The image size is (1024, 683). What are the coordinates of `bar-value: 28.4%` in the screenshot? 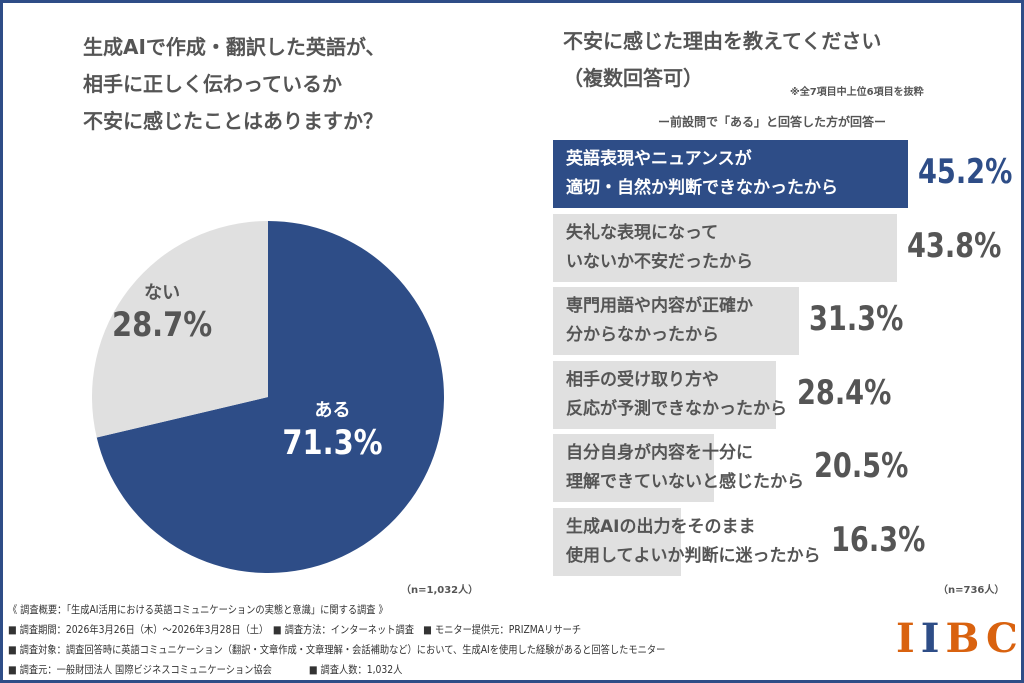 It's located at (844, 392).